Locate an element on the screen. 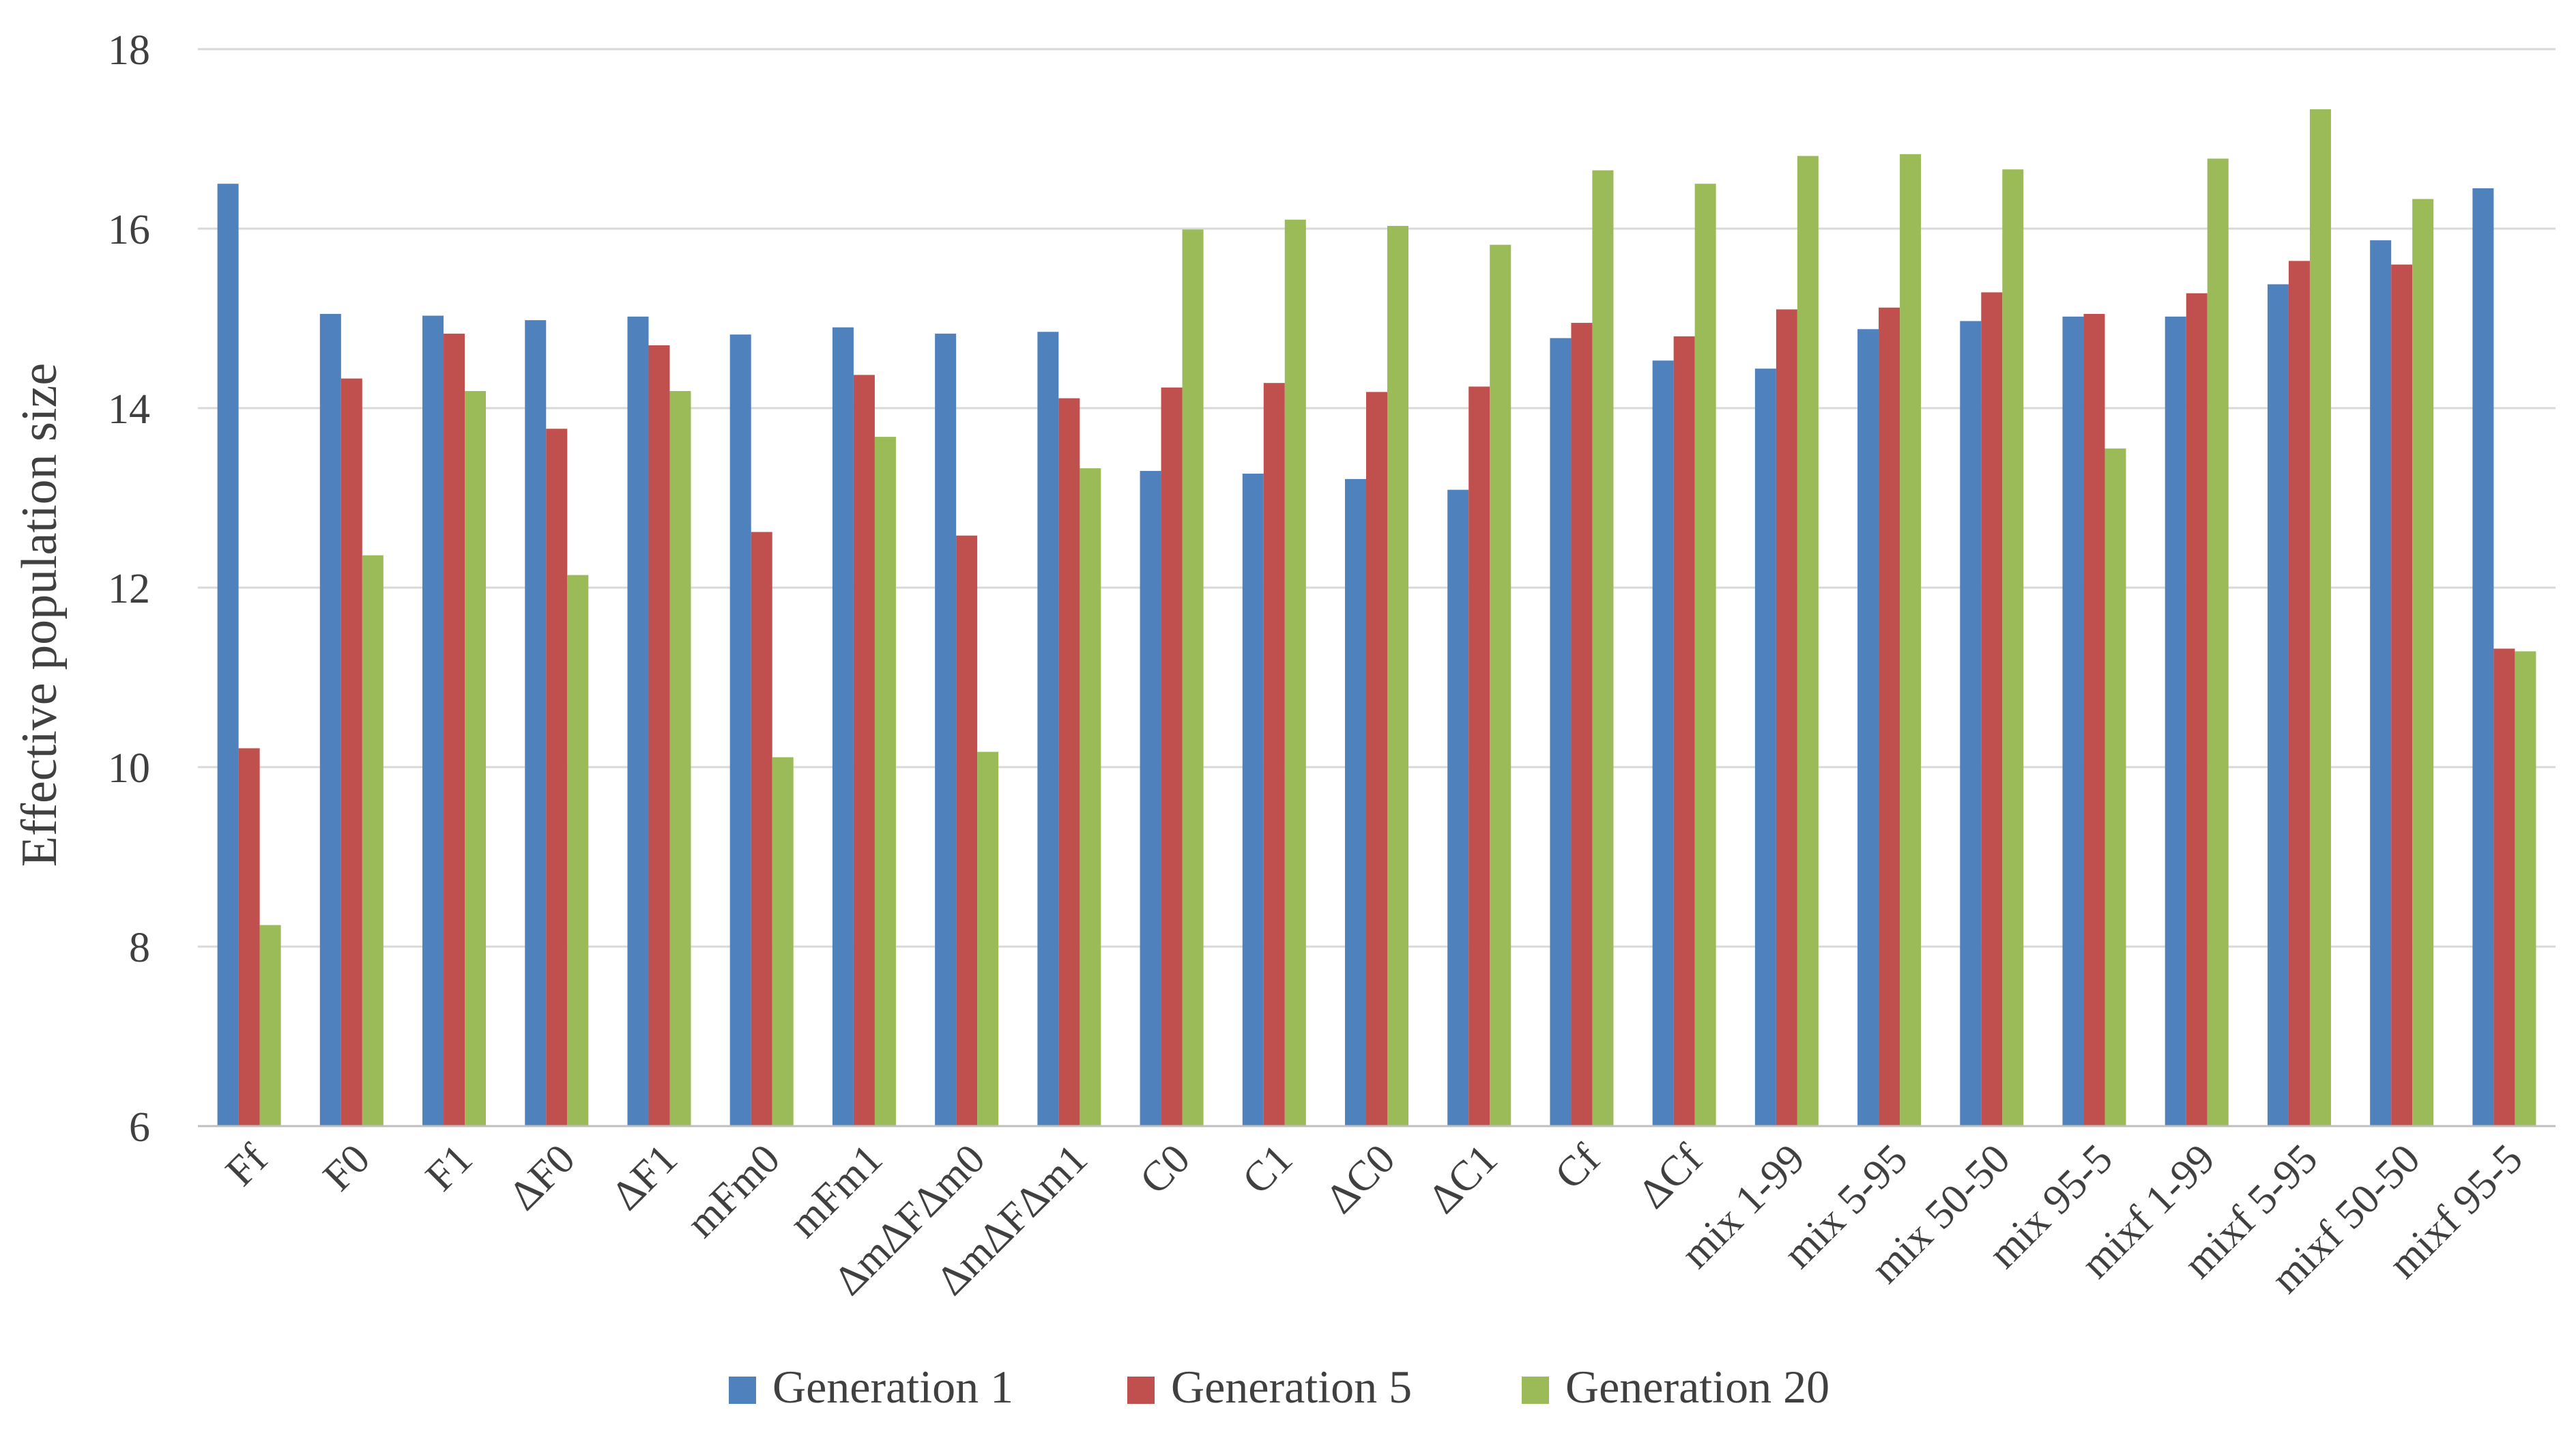 This screenshot has width=2576, height=1453. x-tick-label: Cf is located at coordinates (1577, 1167).